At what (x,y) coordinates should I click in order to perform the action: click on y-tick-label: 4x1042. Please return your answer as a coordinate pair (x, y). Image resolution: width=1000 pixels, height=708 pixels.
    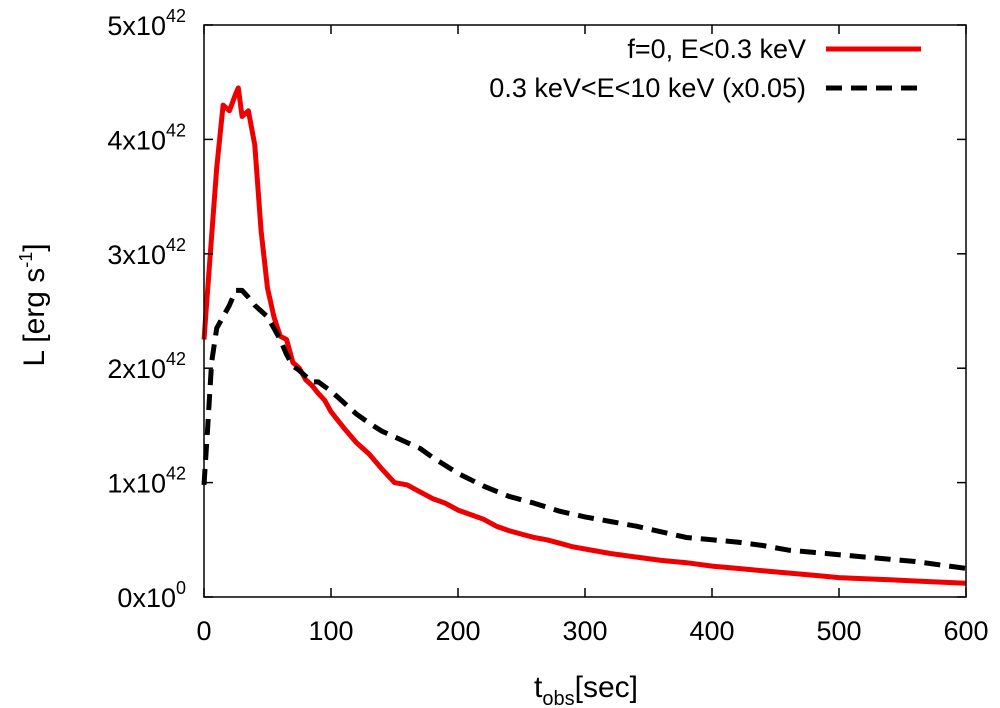
    Looking at the image, I should click on (146, 137).